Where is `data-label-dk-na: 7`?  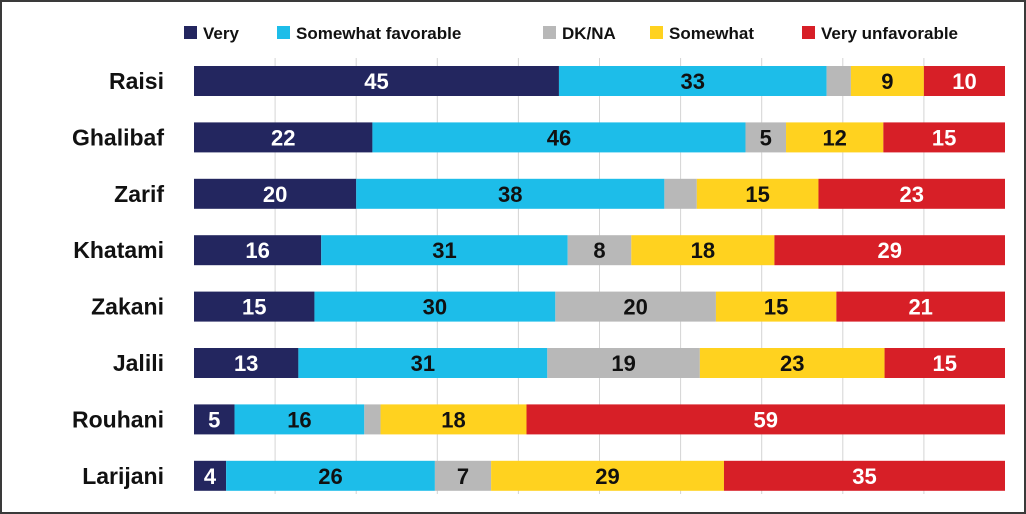
data-label-dk-na: 7 is located at coordinates (463, 476).